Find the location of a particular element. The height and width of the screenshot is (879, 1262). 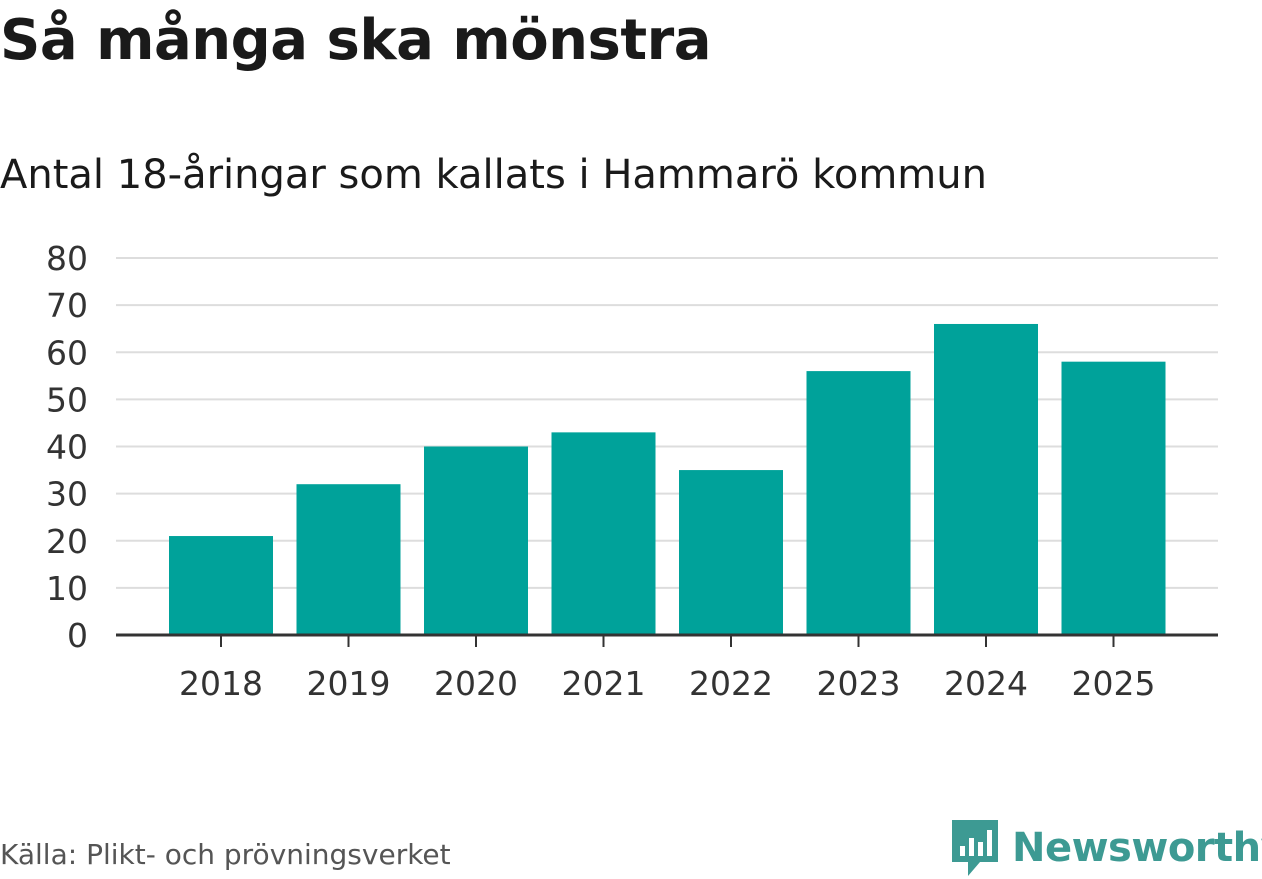

newsworthy-logo: Newsworthy is located at coordinates (1106, 848).